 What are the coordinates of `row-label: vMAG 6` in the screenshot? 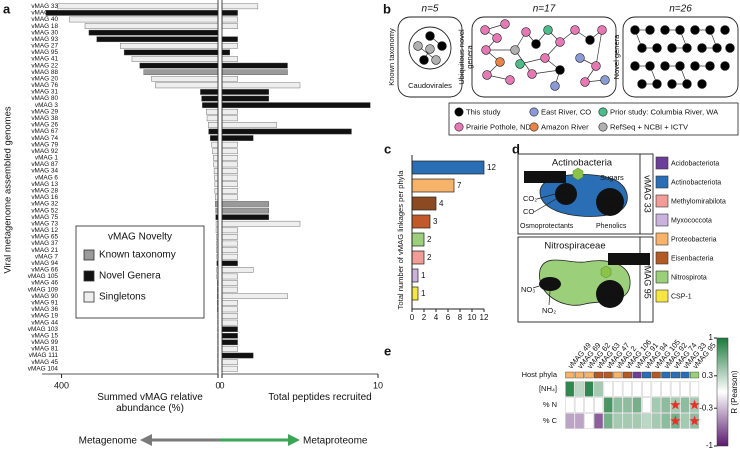 It's located at (47, 177).